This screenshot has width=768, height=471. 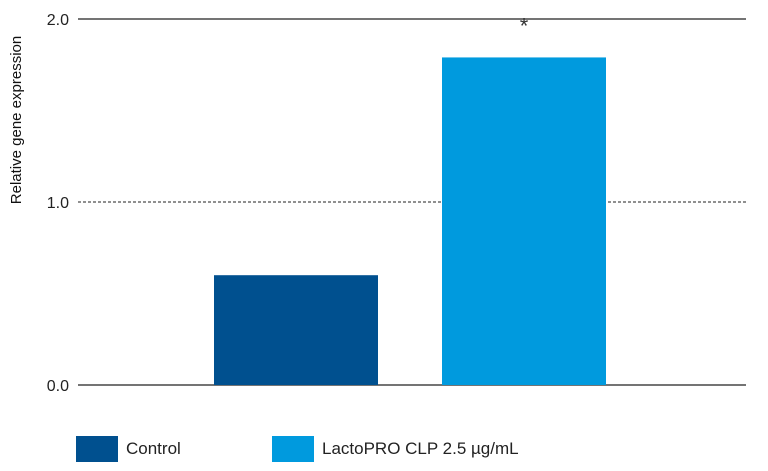 What do you see at coordinates (58, 20) in the screenshot?
I see `y-tick-label: 2.0` at bounding box center [58, 20].